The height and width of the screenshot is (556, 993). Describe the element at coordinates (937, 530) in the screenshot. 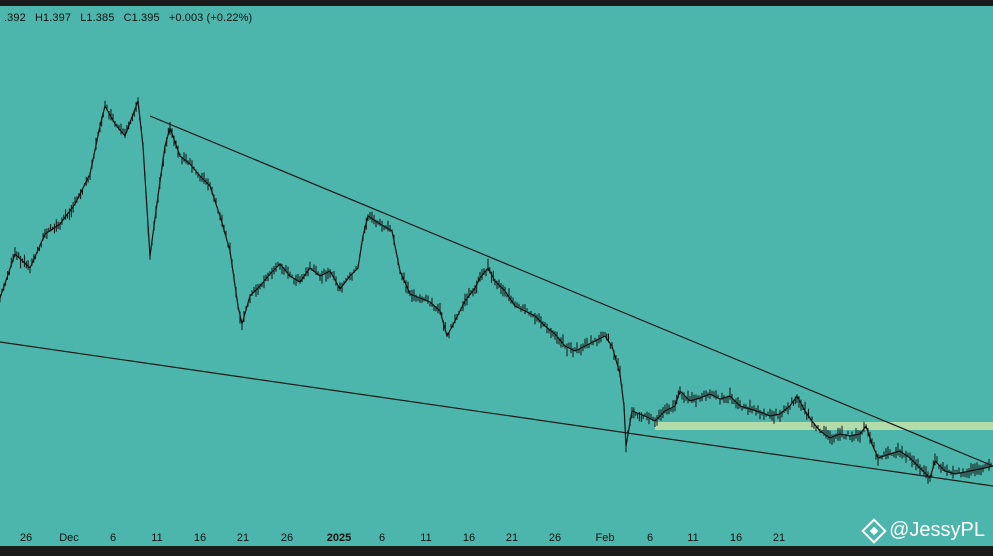

I see `watermark-handle: @JessyPL` at that location.